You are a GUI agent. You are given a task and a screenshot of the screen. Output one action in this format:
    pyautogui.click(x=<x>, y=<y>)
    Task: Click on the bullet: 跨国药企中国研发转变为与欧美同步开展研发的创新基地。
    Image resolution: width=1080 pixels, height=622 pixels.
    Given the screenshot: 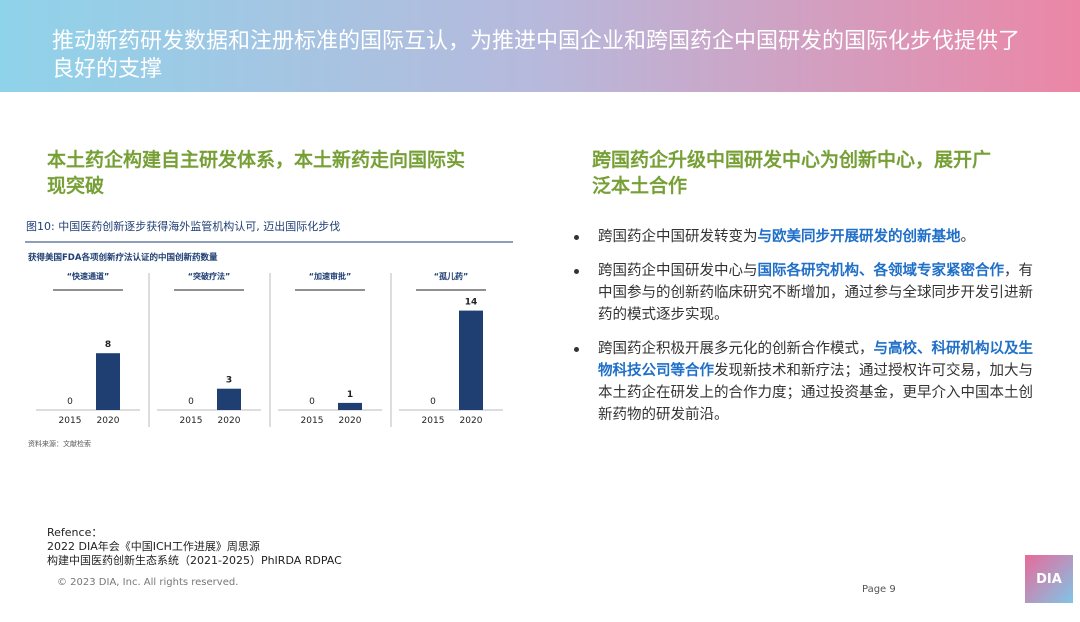 What is the action you would take?
    pyautogui.click(x=805, y=237)
    